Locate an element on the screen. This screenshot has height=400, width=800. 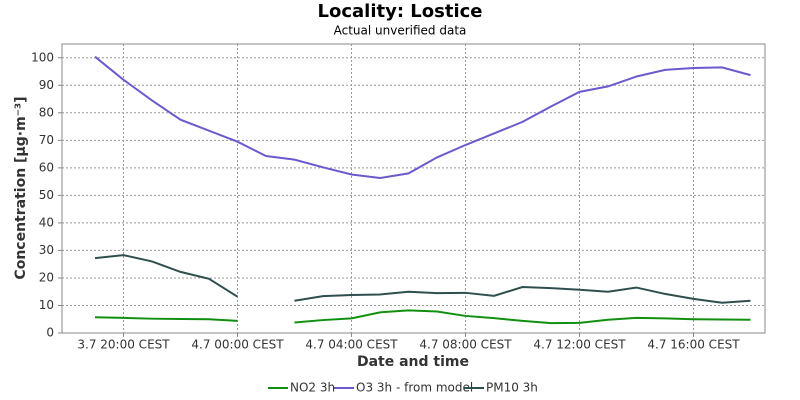
y-tick-label: 70 is located at coordinates (46, 140).